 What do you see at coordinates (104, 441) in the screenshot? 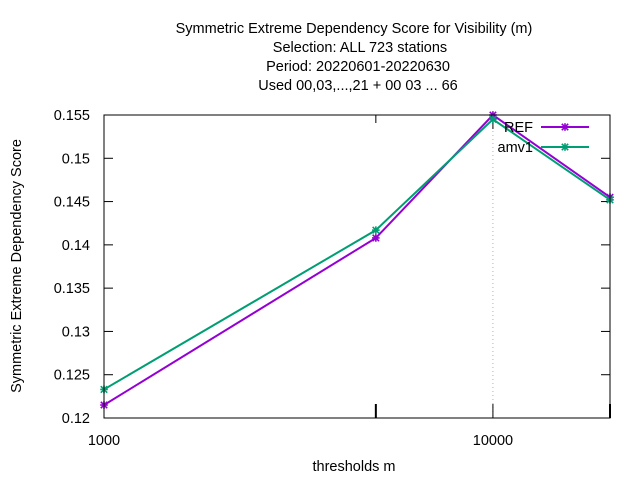
I see `x-tick-label: 1000` at bounding box center [104, 441].